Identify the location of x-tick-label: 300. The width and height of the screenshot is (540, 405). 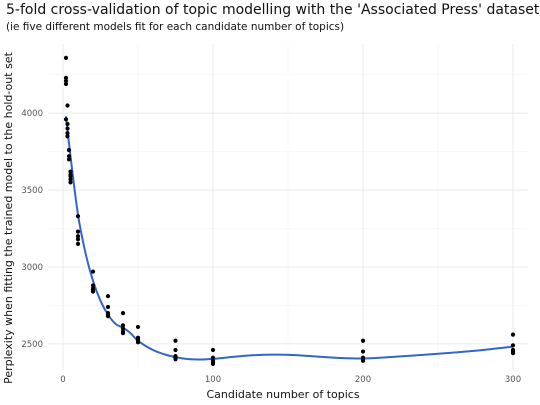
(513, 380).